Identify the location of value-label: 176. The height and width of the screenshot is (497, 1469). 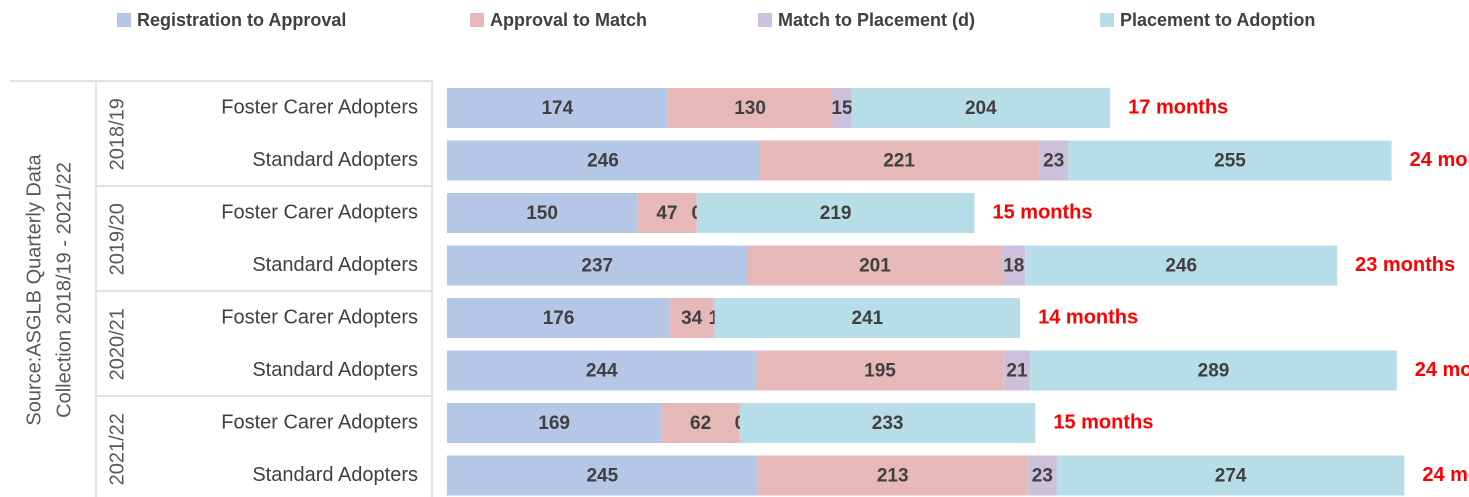
(559, 318).